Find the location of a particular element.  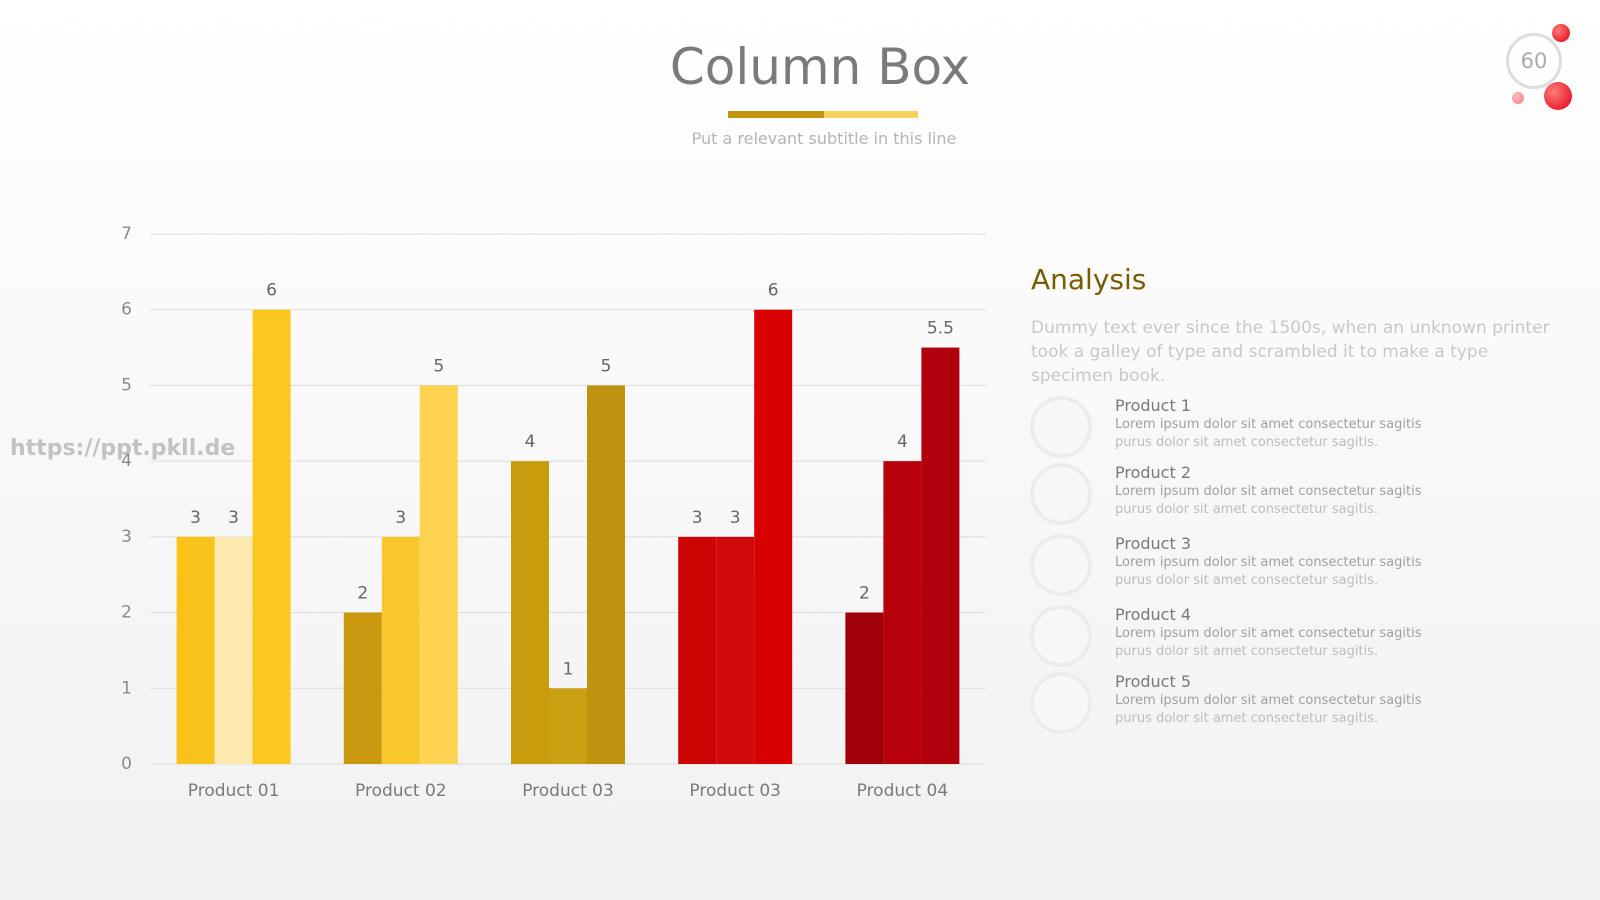

item-title: Product 4 is located at coordinates (1153, 614).